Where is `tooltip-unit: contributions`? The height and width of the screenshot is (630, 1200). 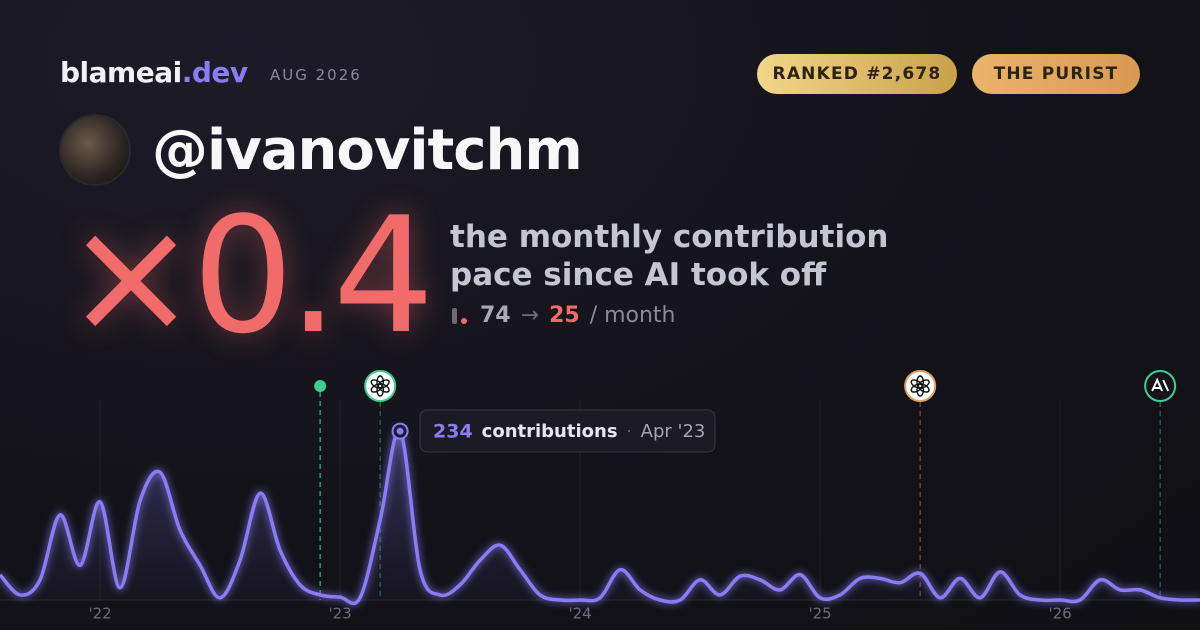
tooltip-unit: contributions is located at coordinates (550, 431).